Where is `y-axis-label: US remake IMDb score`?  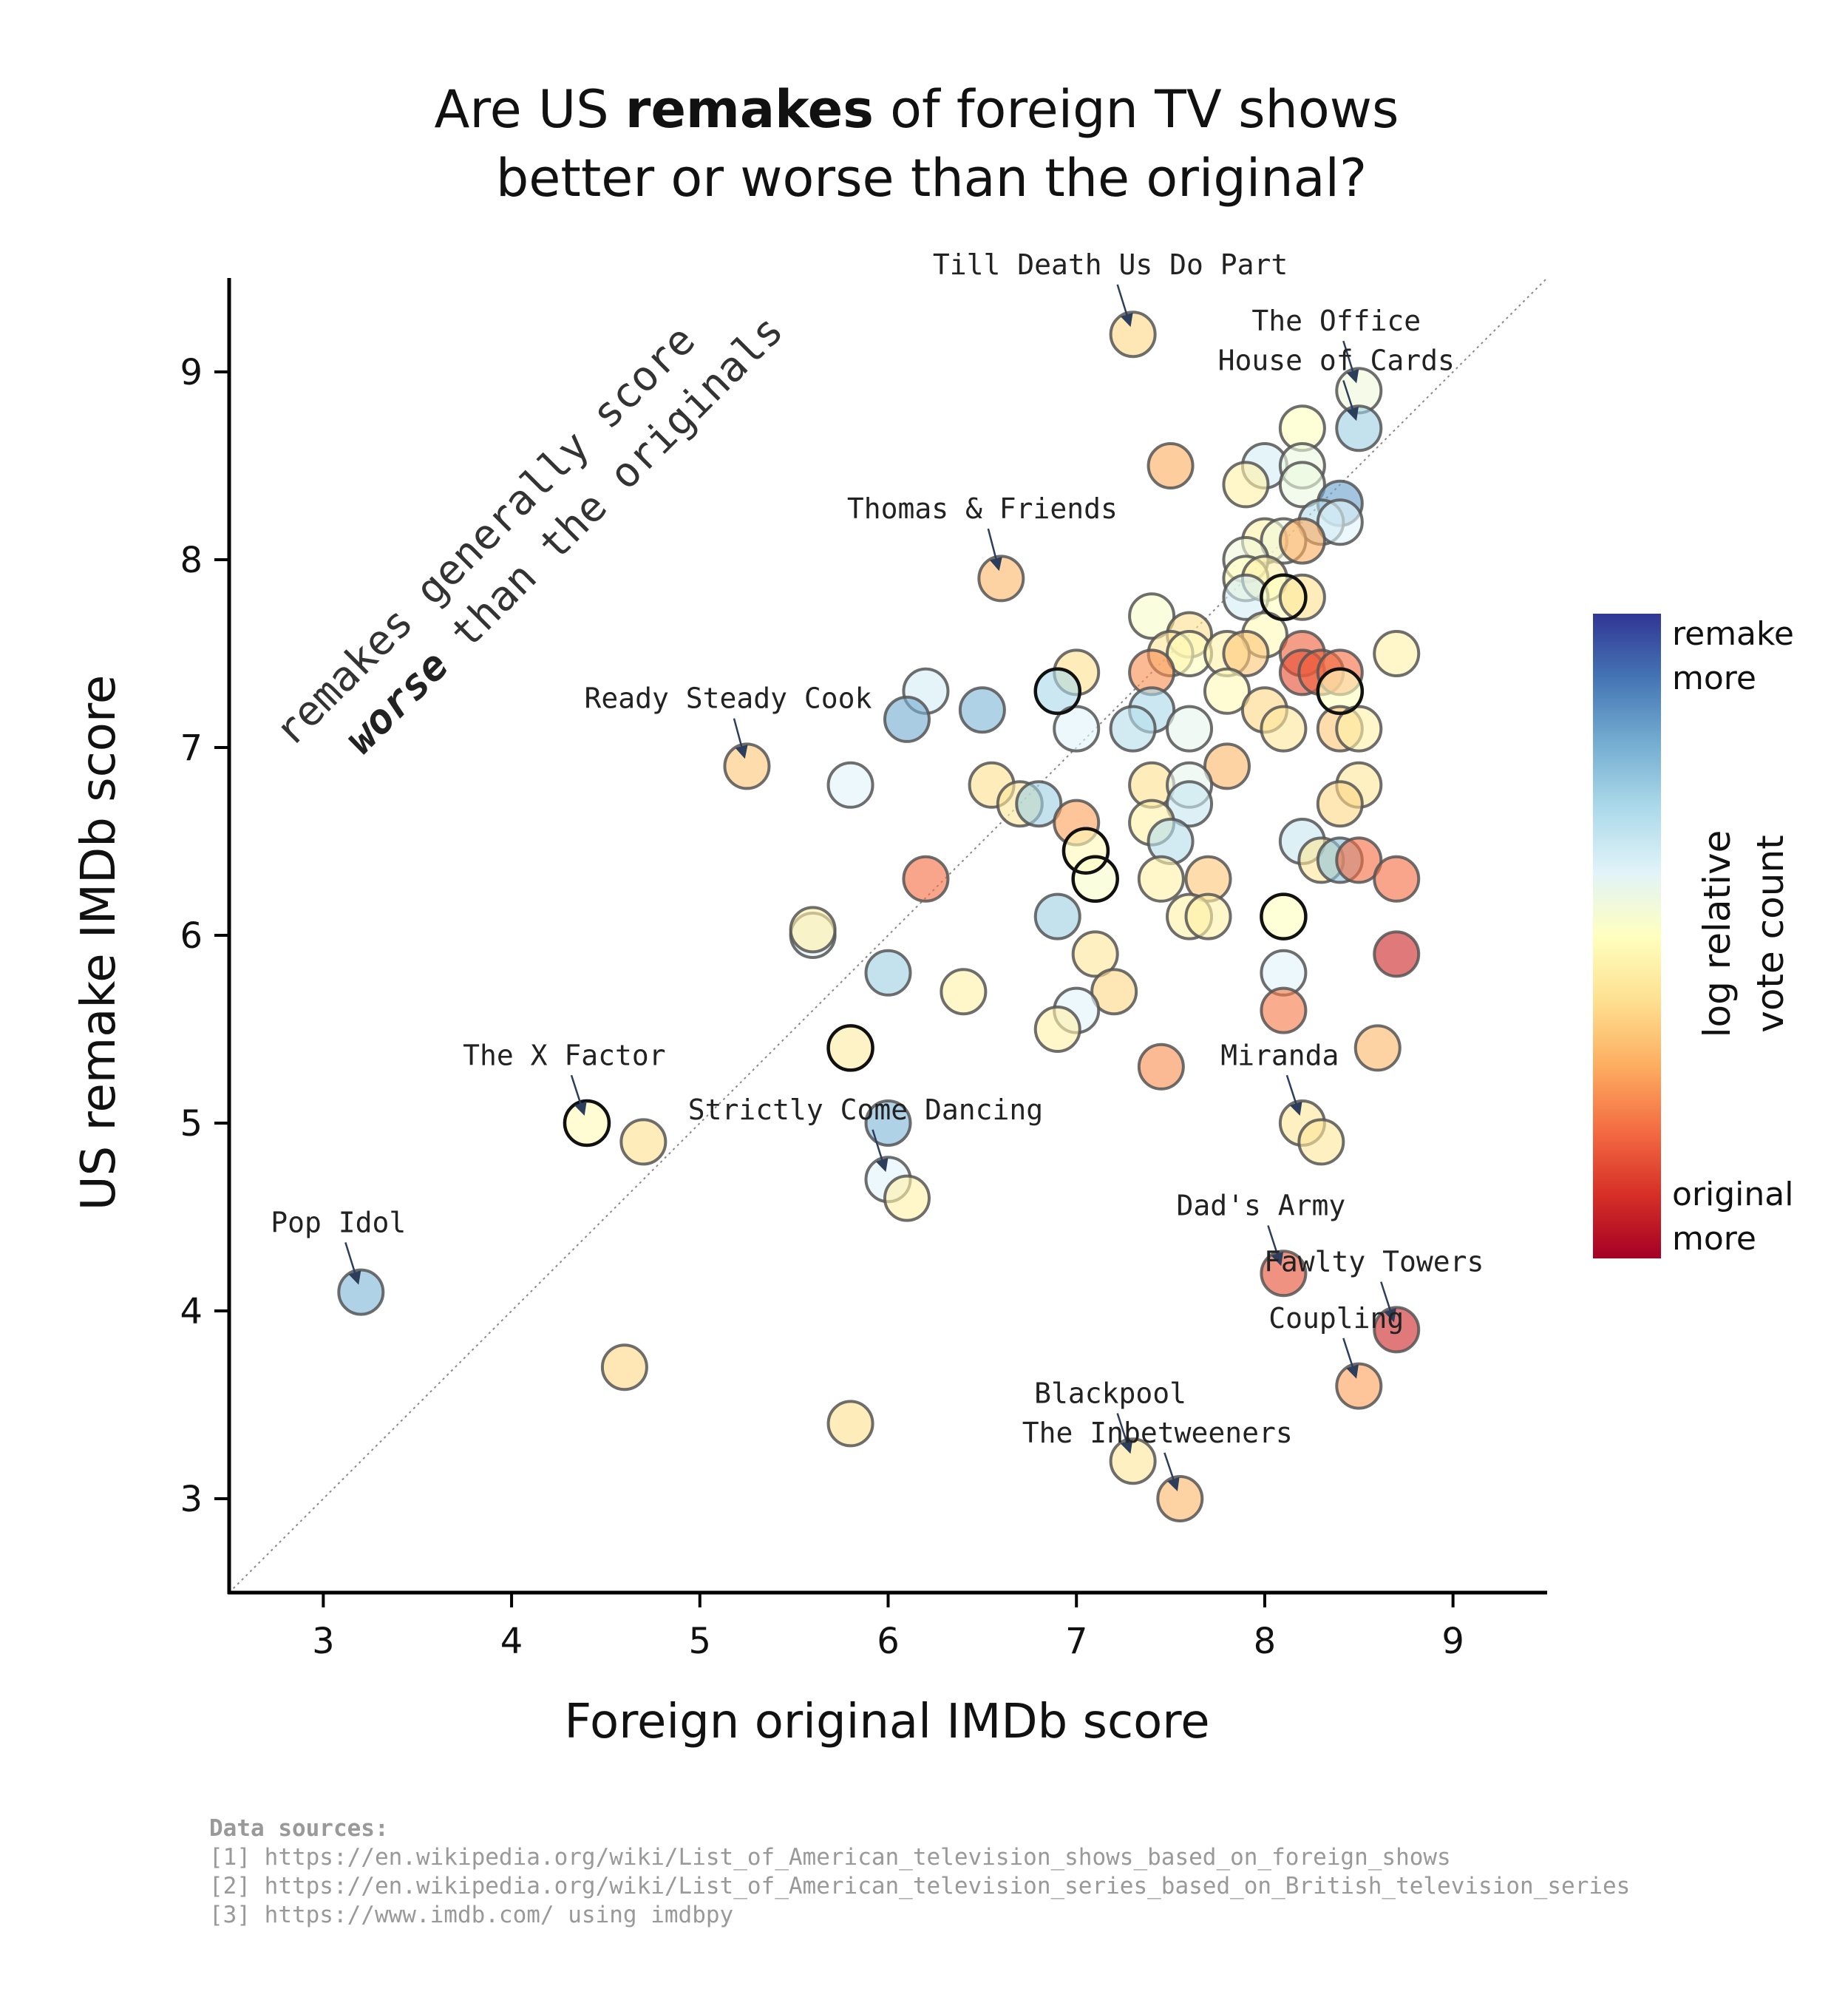 y-axis-label: US remake IMDb score is located at coordinates (99, 943).